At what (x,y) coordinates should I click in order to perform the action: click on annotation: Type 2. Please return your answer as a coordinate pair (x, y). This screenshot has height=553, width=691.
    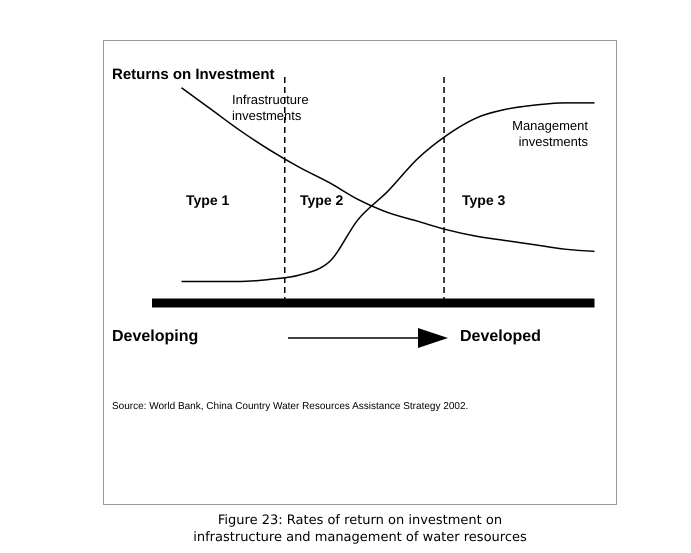
    Looking at the image, I should click on (322, 200).